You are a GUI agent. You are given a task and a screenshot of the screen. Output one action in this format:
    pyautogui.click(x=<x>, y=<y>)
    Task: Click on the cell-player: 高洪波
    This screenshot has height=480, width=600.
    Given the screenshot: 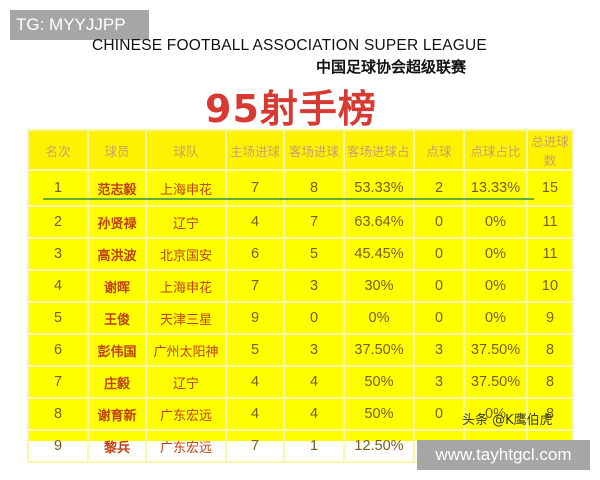 What is the action you would take?
    pyautogui.click(x=117, y=254)
    